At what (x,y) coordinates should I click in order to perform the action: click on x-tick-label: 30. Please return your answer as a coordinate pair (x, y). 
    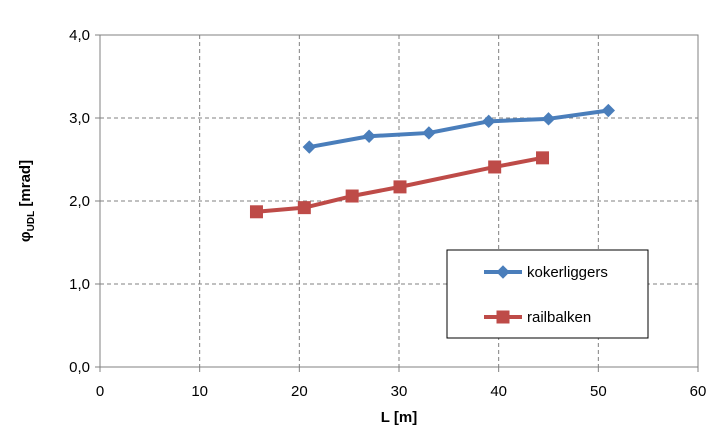
    Looking at the image, I should click on (399, 391).